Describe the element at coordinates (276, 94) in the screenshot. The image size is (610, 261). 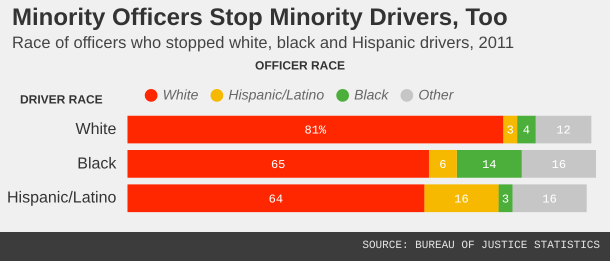
I see `legend-label: Hispanic/Latino` at that location.